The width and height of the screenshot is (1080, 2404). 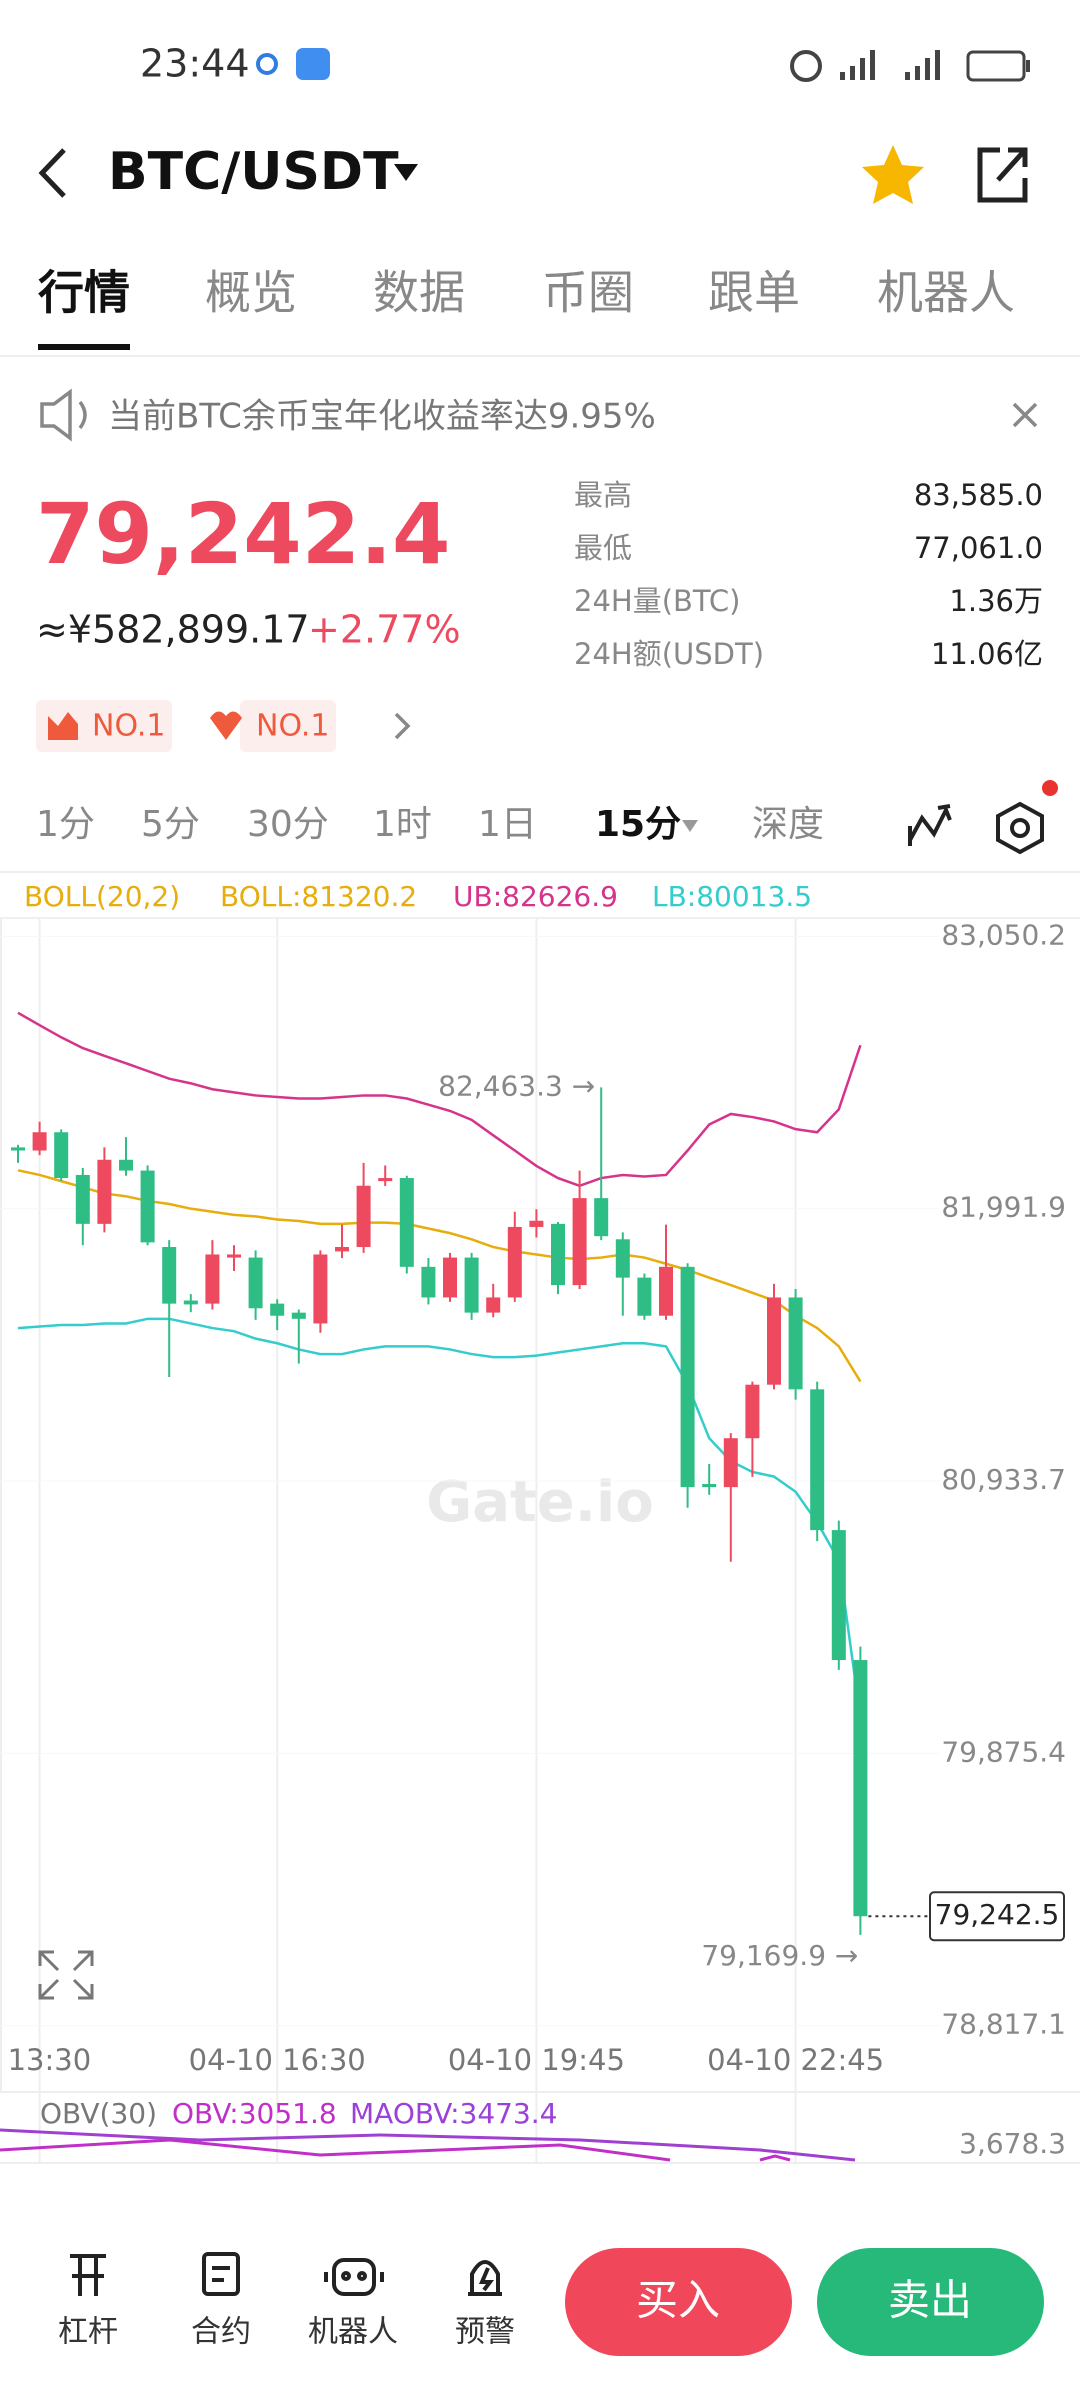 What do you see at coordinates (788, 824) in the screenshot?
I see `interval: 深度` at bounding box center [788, 824].